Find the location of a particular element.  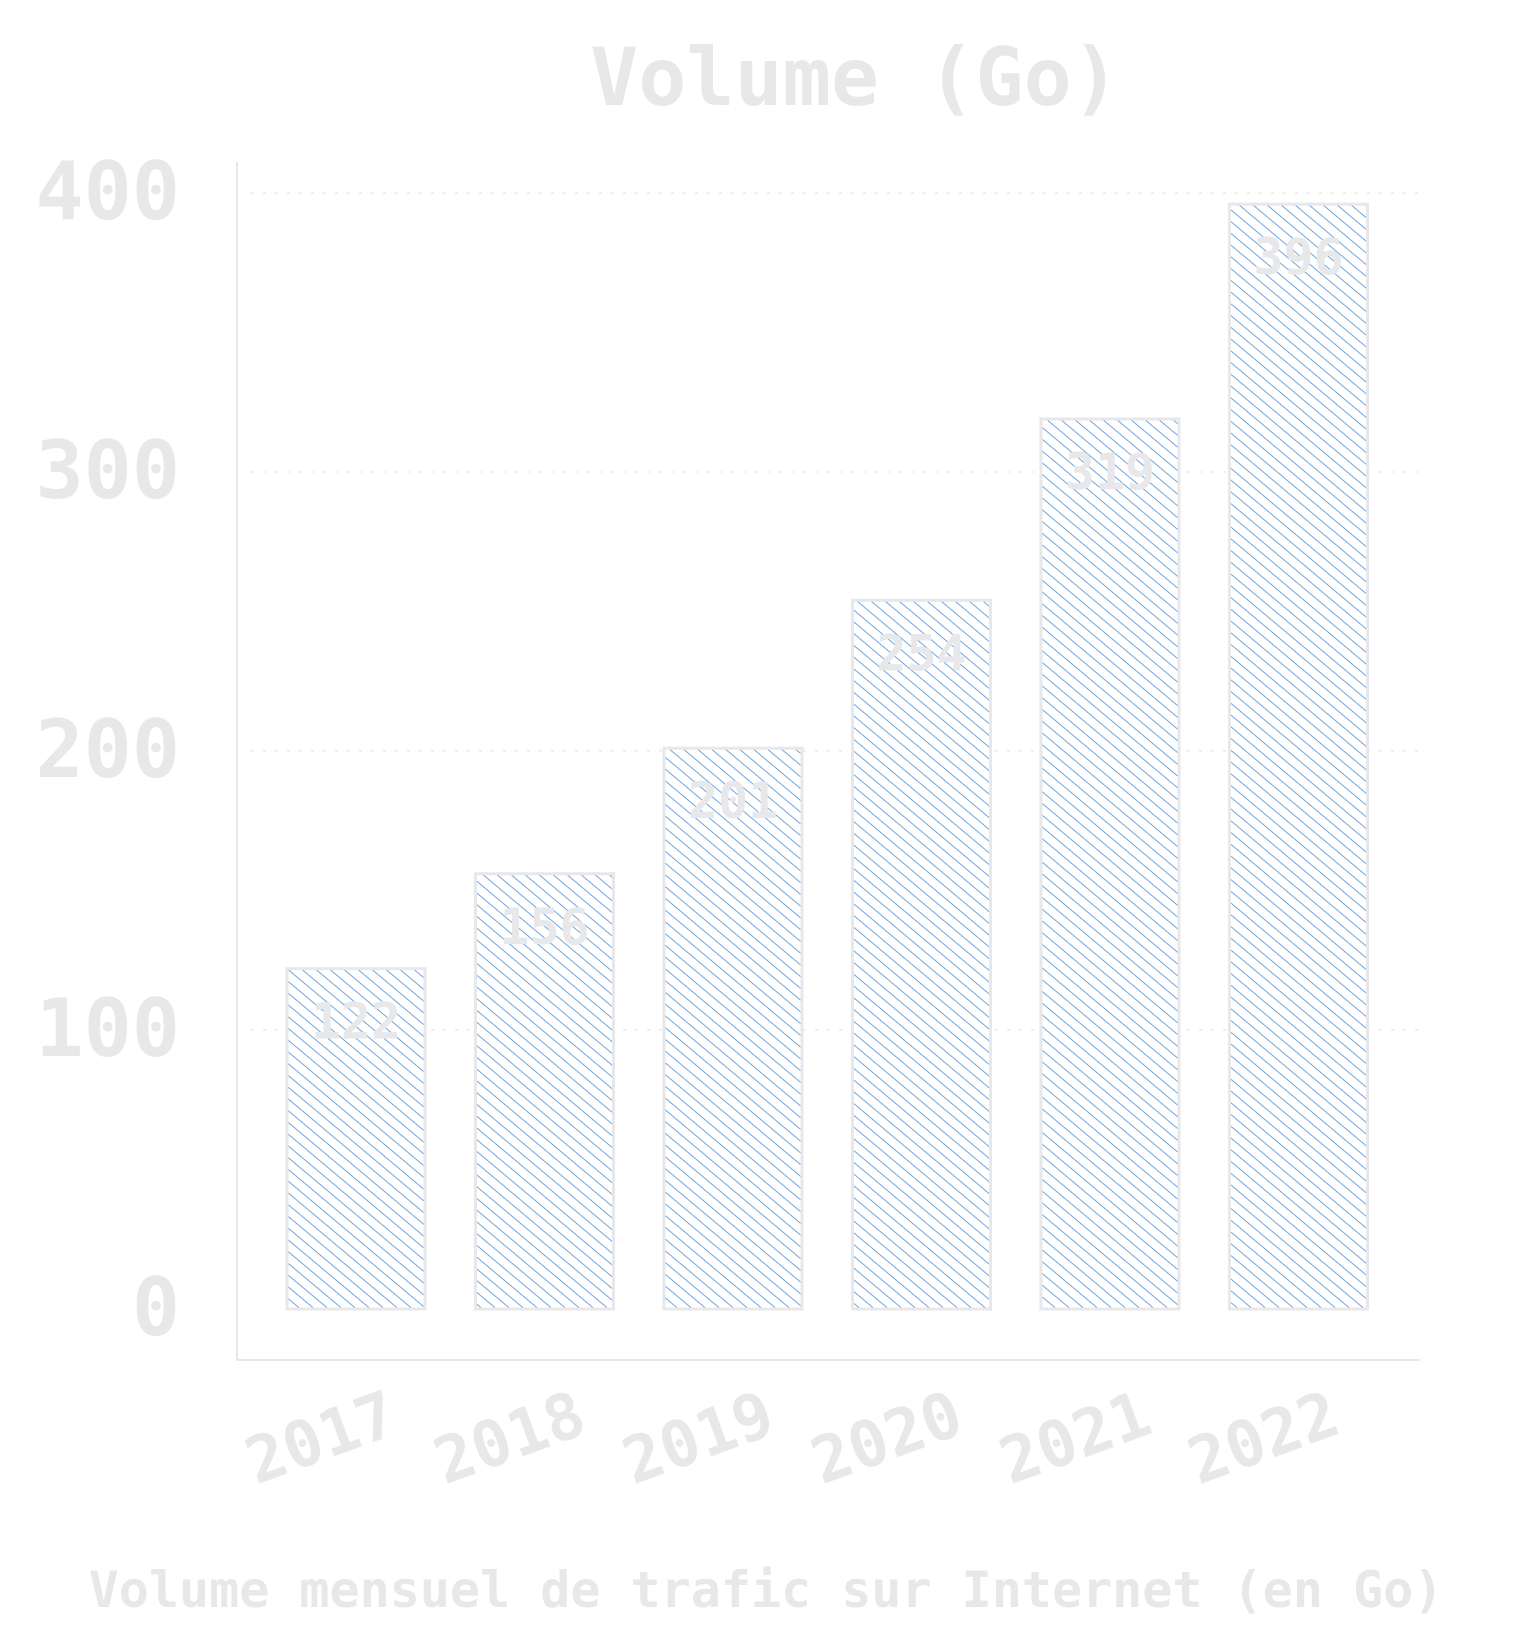

value-label-2021: 319 is located at coordinates (1110, 472).